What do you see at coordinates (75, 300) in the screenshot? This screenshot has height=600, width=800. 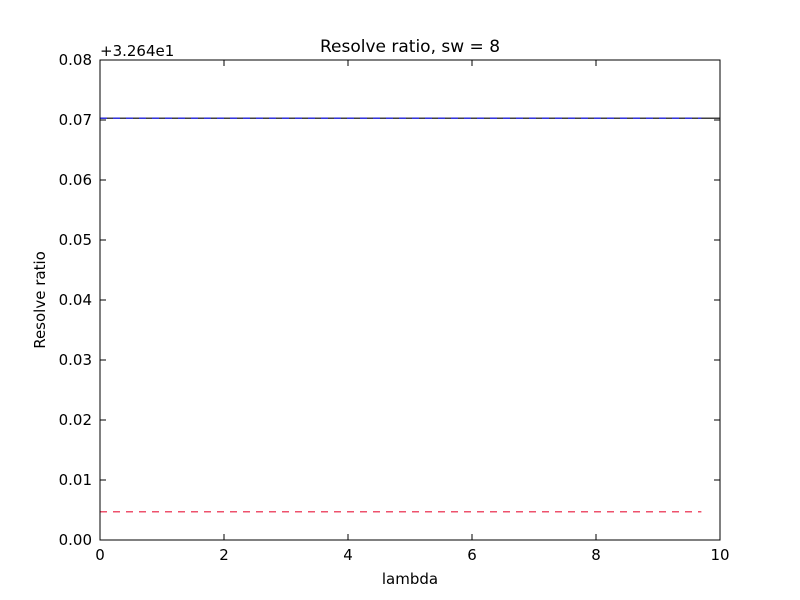 I see `y-tick-label: 0.04` at bounding box center [75, 300].